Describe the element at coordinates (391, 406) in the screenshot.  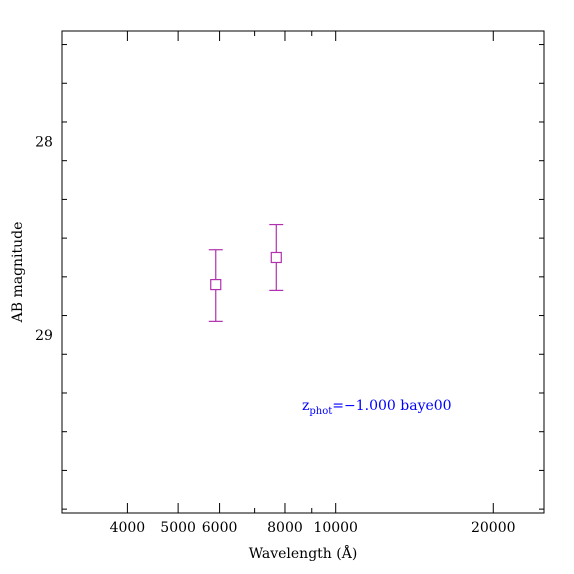
I see `z-value: =−1.000 baye00` at that location.